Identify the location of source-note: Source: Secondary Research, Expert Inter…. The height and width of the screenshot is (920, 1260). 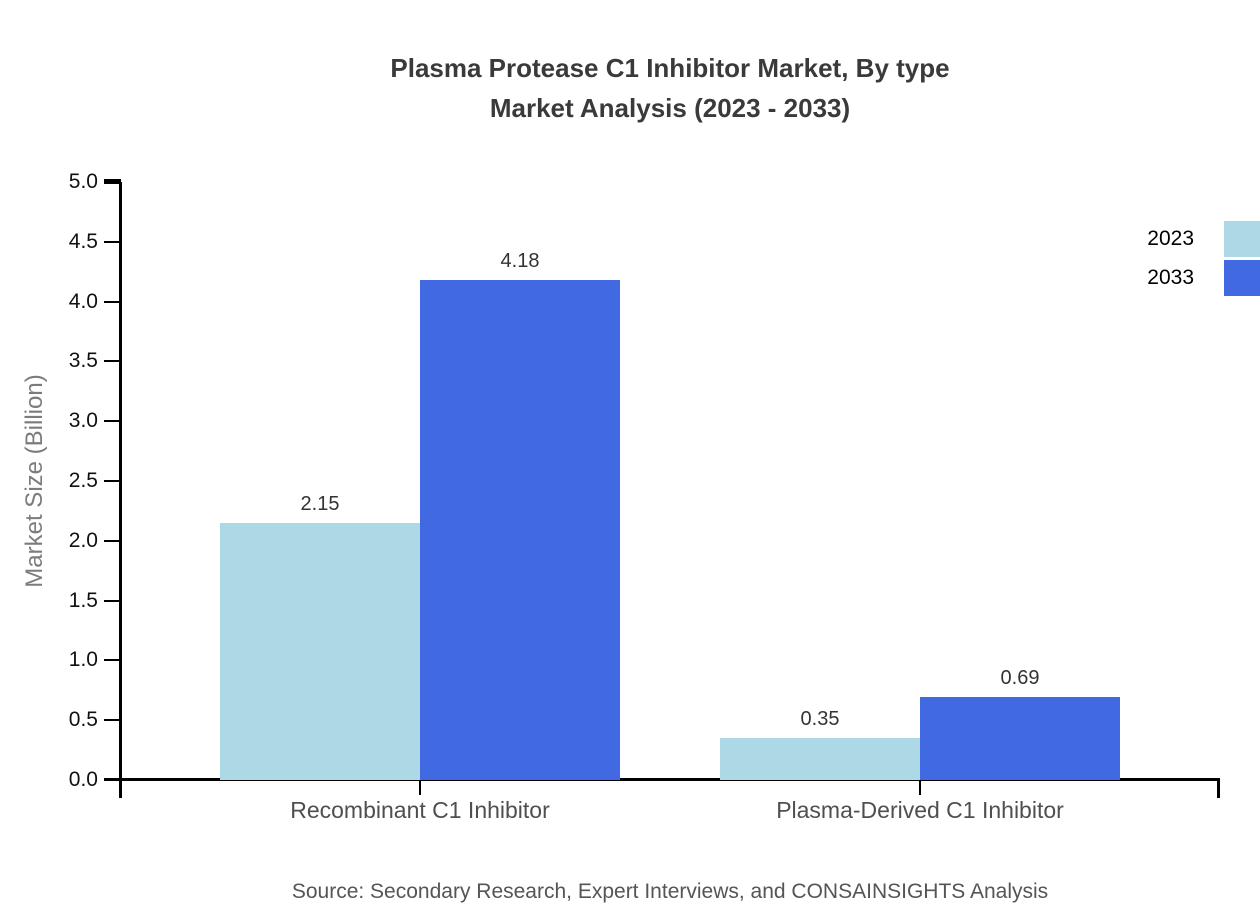
(670, 891).